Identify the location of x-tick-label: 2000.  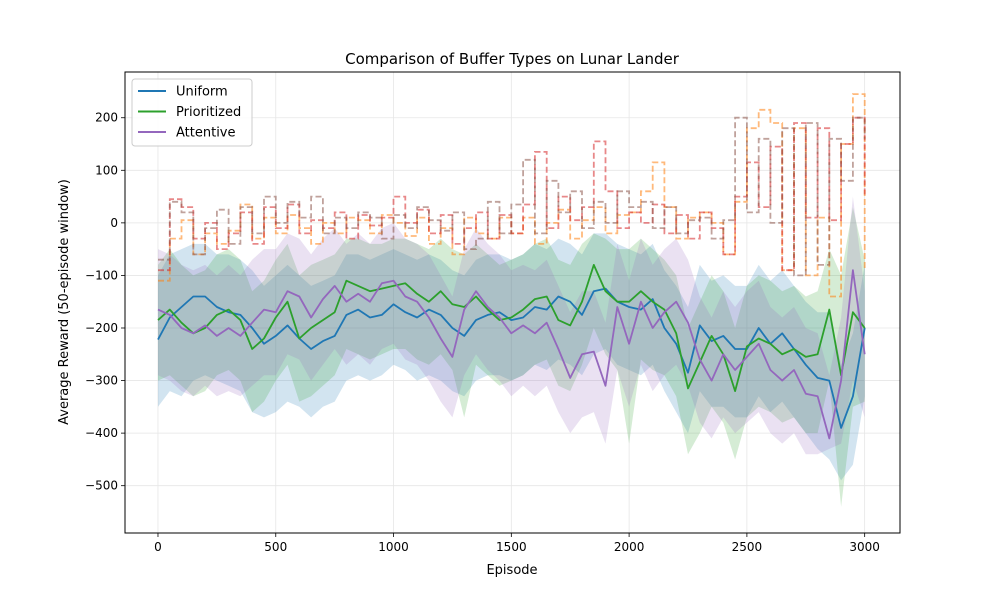
(629, 547).